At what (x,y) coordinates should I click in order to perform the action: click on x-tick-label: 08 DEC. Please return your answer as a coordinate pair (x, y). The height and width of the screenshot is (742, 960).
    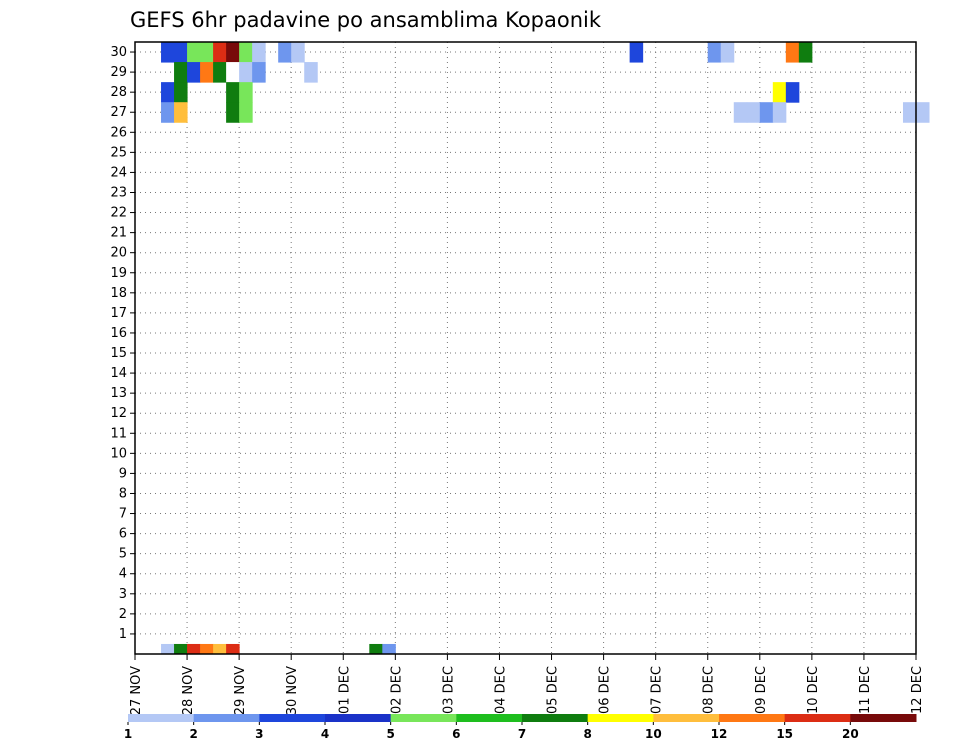
    Looking at the image, I should click on (709, 690).